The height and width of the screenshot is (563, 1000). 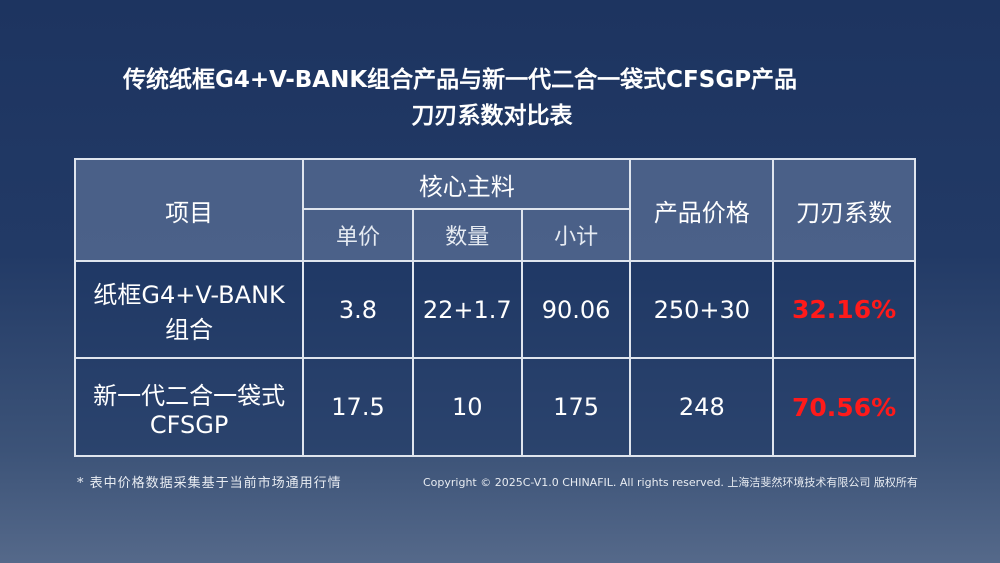 I want to click on header-coefficient: 刀刃系数, so click(x=844, y=210).